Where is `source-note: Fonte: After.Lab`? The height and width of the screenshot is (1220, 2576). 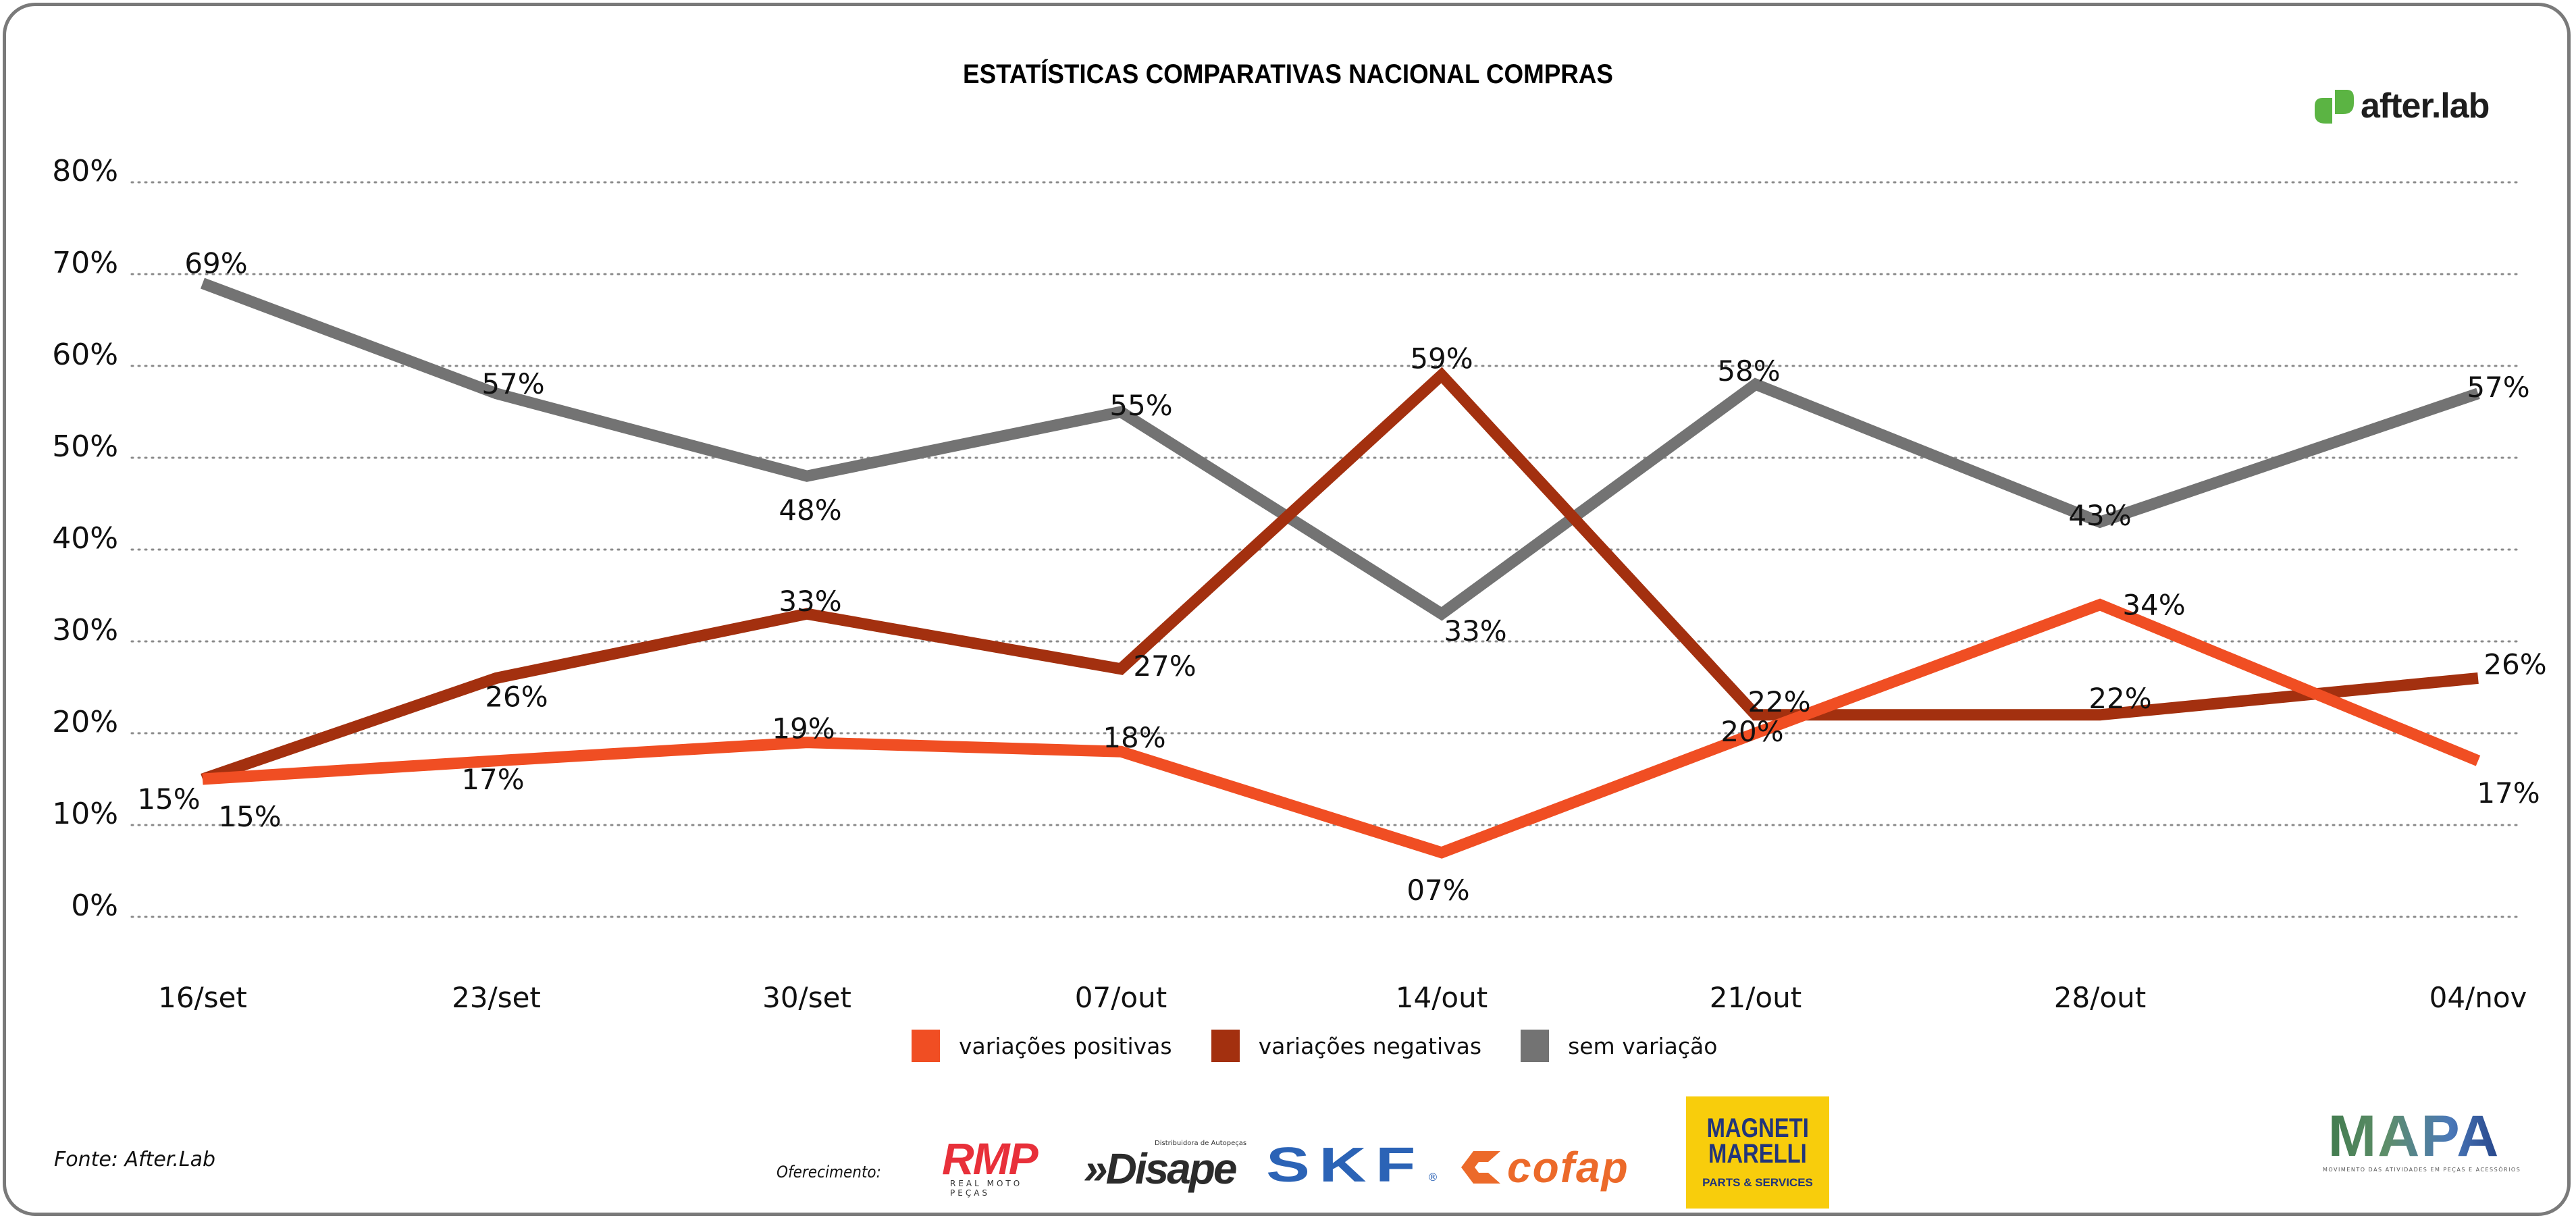 source-note: Fonte: After.Lab is located at coordinates (135, 1159).